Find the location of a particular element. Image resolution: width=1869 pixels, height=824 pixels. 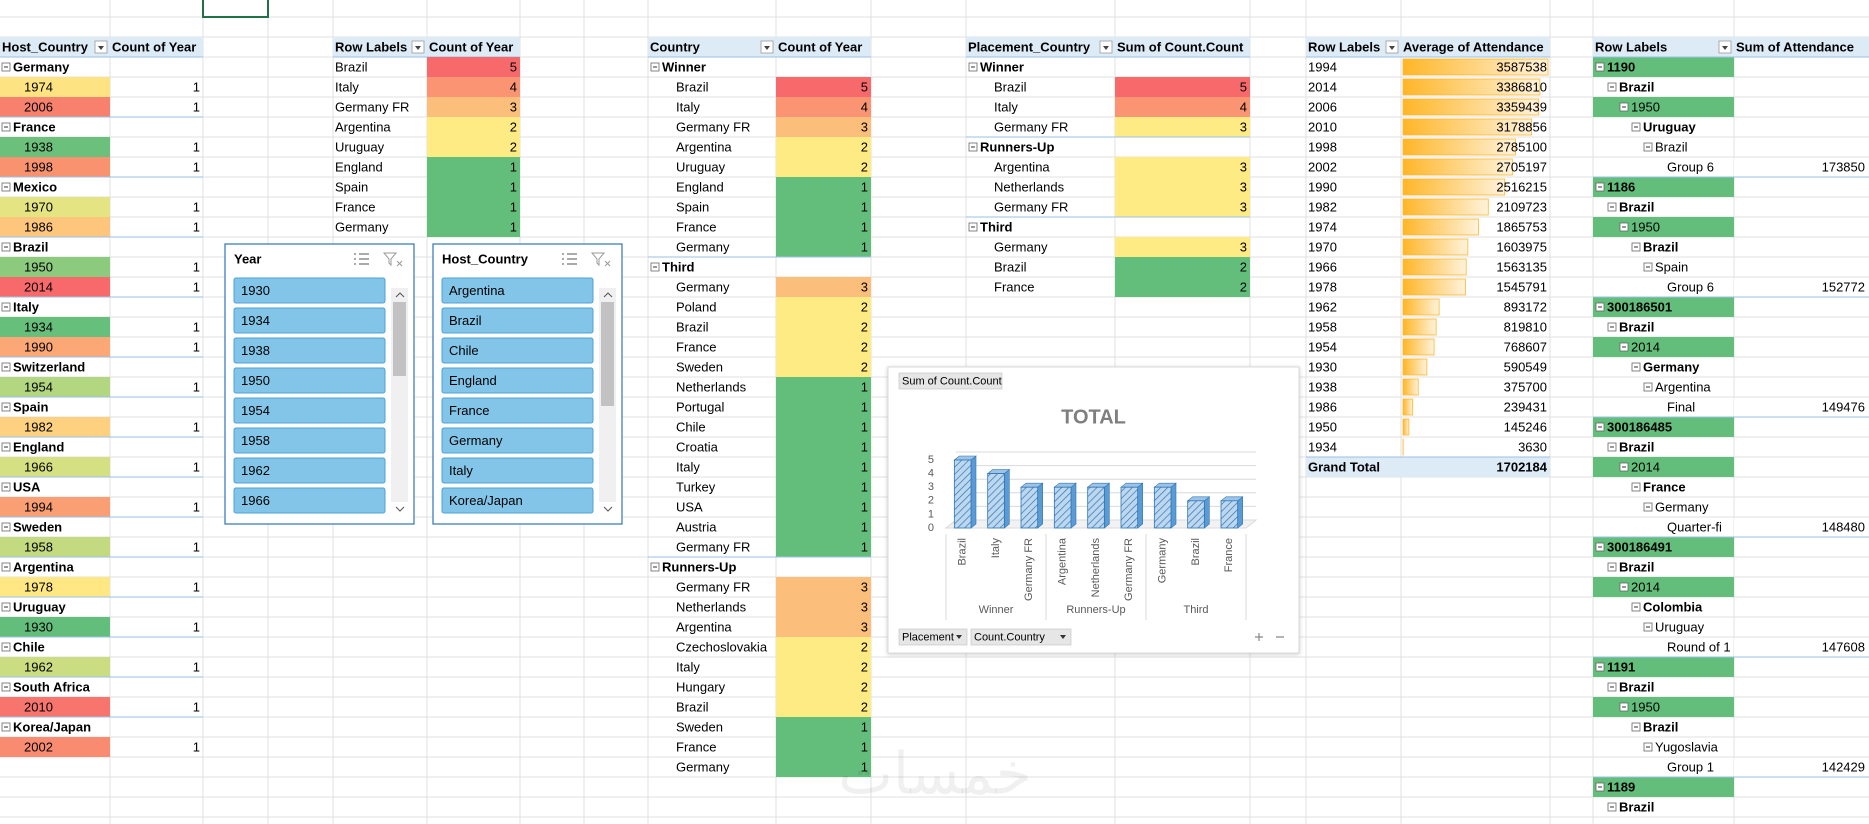

attendance-value: 1545791 is located at coordinates (1521, 286).